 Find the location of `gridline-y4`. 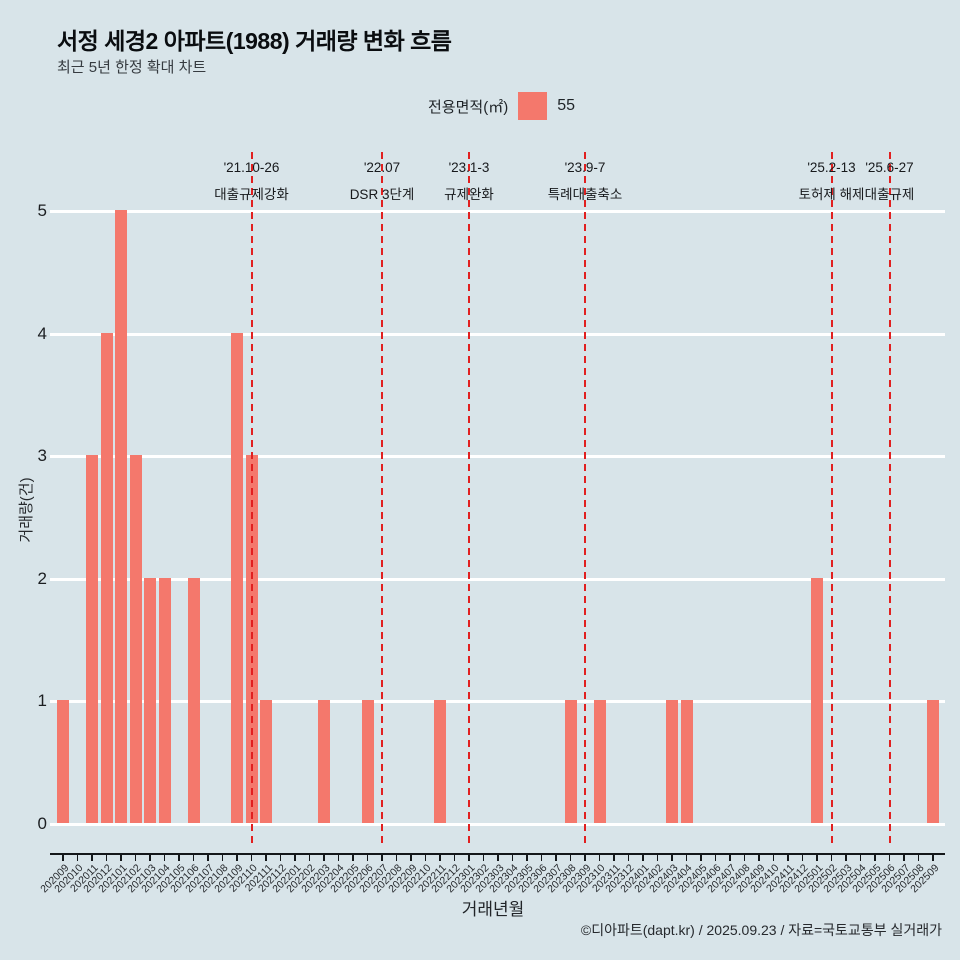

gridline-y4 is located at coordinates (497, 334).